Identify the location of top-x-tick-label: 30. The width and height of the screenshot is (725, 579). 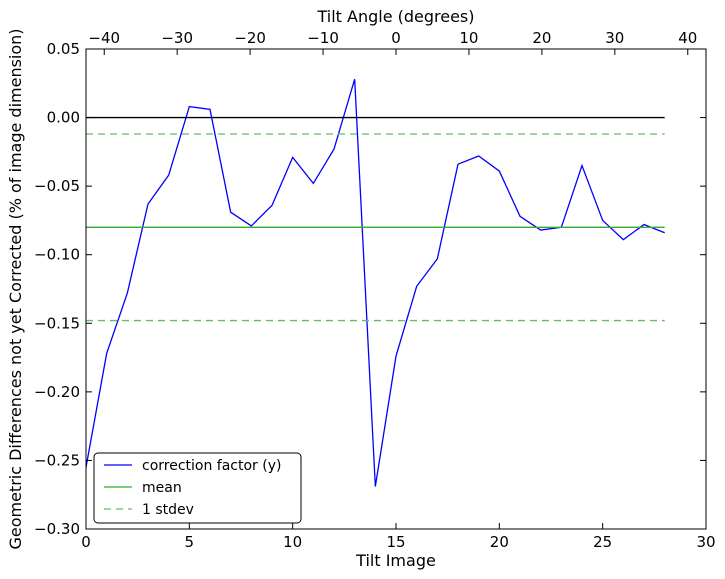
(614, 38).